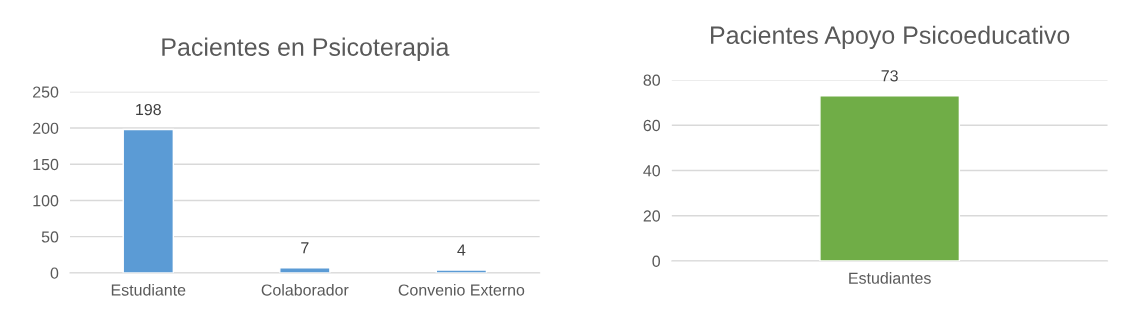 This screenshot has width=1129, height=321. I want to click on y-tick-label: 80, so click(652, 80).